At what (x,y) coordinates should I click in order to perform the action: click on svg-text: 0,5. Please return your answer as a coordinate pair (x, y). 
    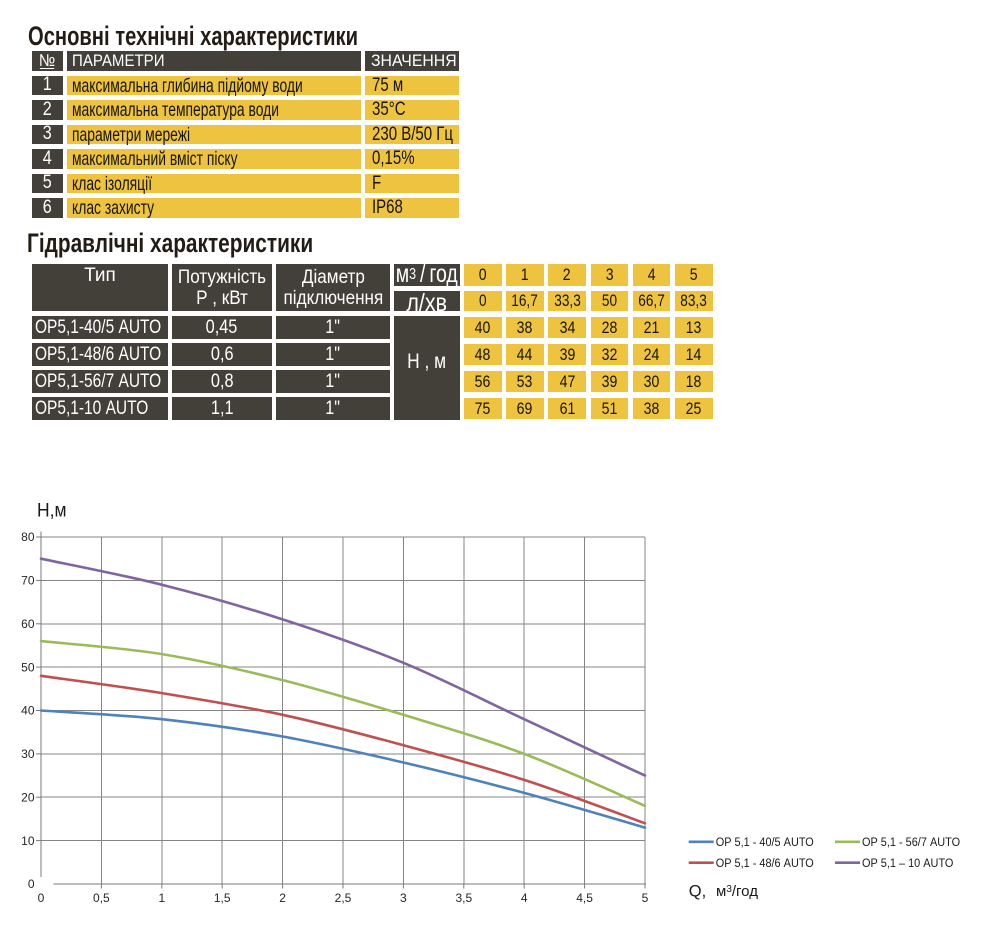
    Looking at the image, I should click on (101, 898).